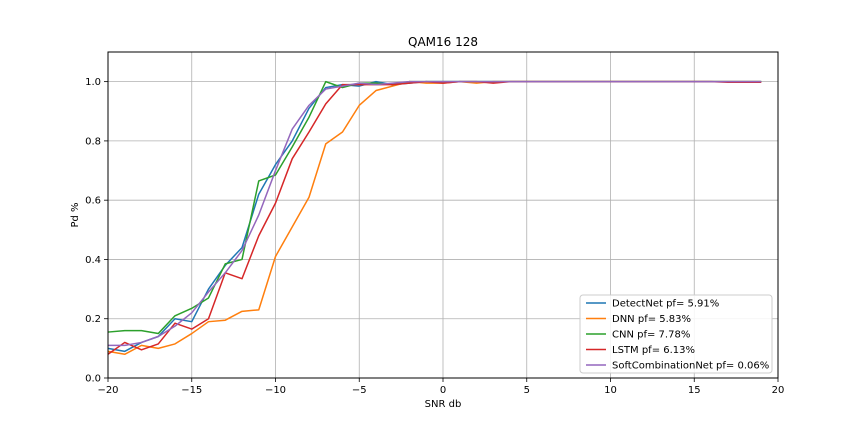 This screenshot has width=864, height=432. What do you see at coordinates (653, 350) in the screenshot?
I see `legend-label: LSTM pf= 6.13%` at bounding box center [653, 350].